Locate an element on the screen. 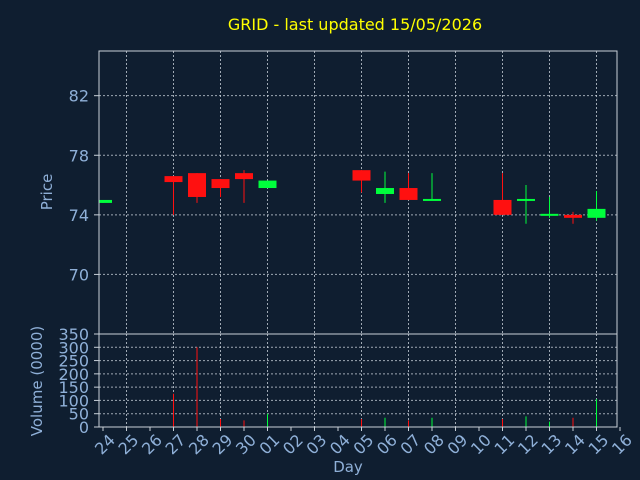 The height and width of the screenshot is (480, 640). volume-tick-label: 250 is located at coordinates (73, 361).